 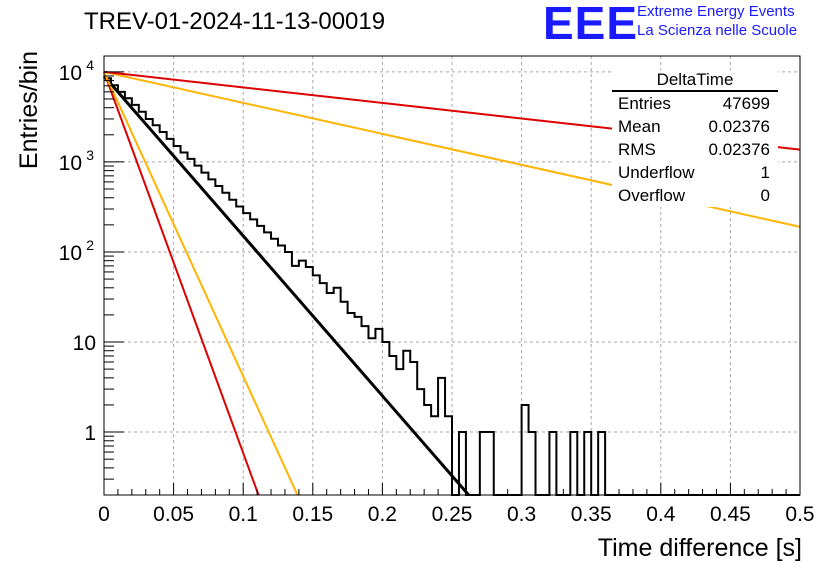 What do you see at coordinates (90, 155) in the screenshot?
I see `y-tick-exponent: 3` at bounding box center [90, 155].